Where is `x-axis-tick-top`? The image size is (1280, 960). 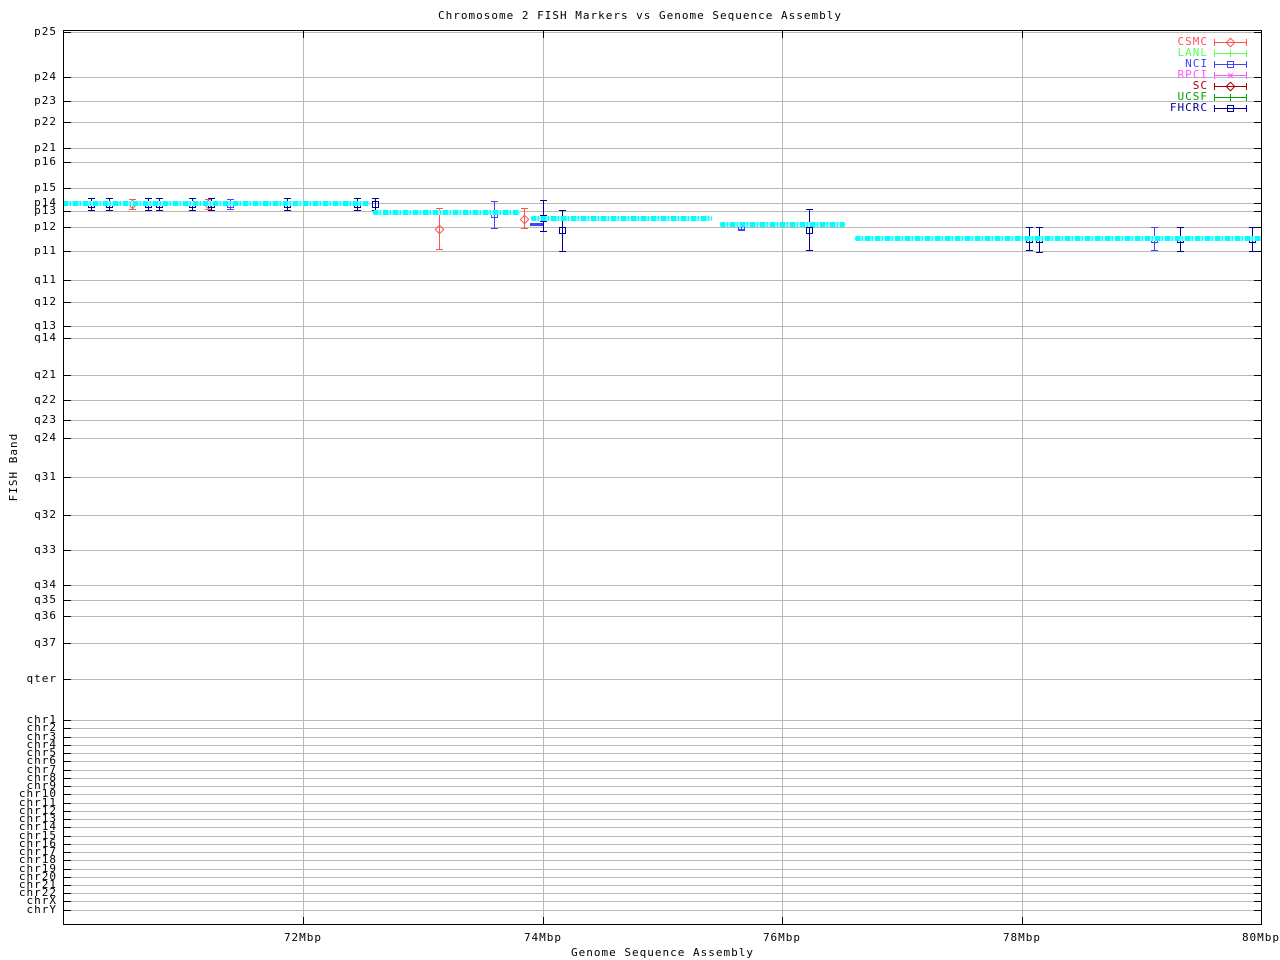
x-axis-tick-top is located at coordinates (303, 34).